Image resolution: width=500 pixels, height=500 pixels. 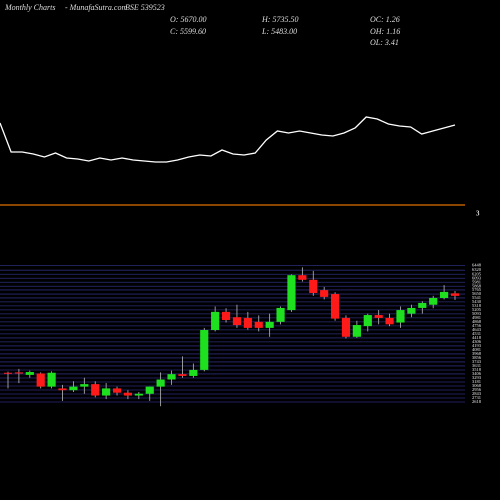 What do you see at coordinates (477, 377) in the screenshot?
I see `y-tick-label: 3293` at bounding box center [477, 377].